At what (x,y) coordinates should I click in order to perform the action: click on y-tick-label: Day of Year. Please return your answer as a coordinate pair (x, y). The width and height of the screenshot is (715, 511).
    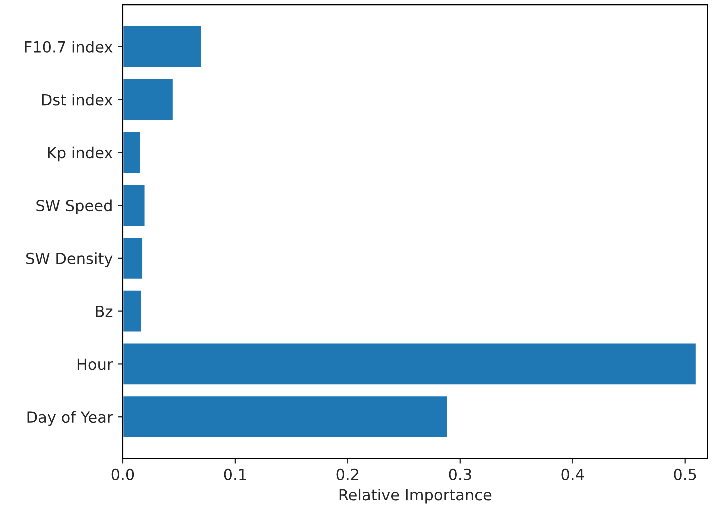
    Looking at the image, I should click on (71, 418).